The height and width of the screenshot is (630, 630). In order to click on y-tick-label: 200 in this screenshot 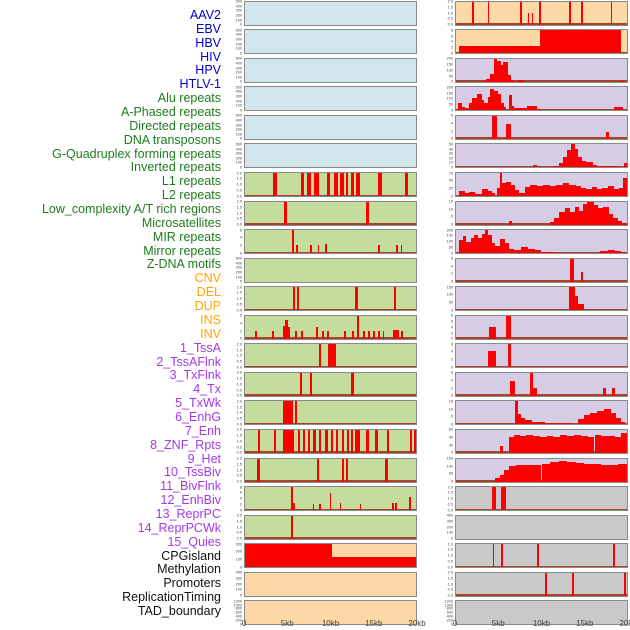, I will do `click(238, 15)`.